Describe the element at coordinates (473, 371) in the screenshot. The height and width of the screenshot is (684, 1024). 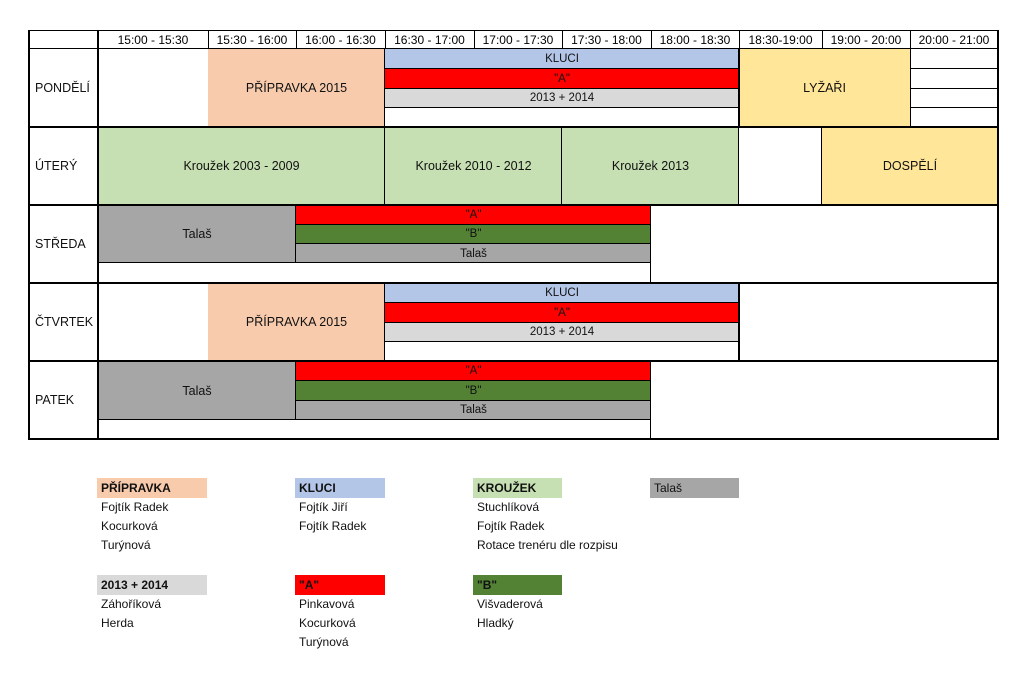
I see `block-a-friday: "A"` at that location.